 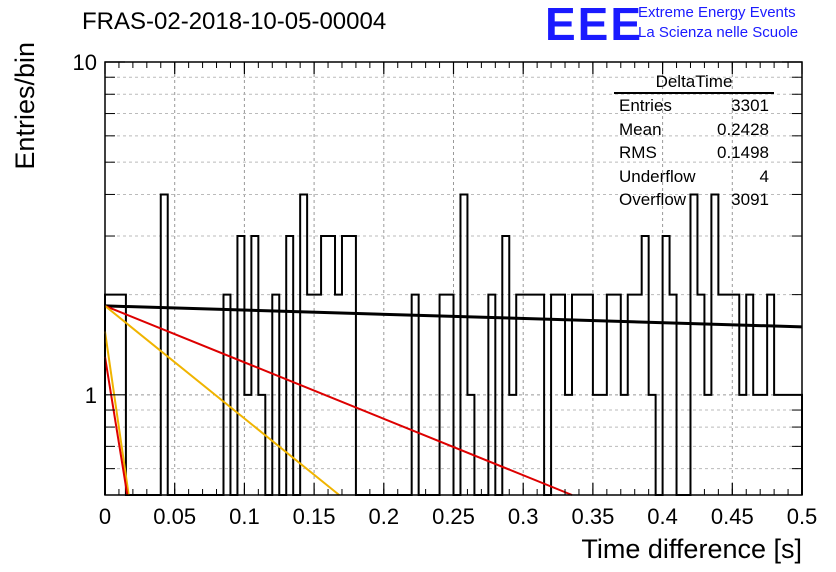 I want to click on x-tick-label: 0.3, so click(x=523, y=516).